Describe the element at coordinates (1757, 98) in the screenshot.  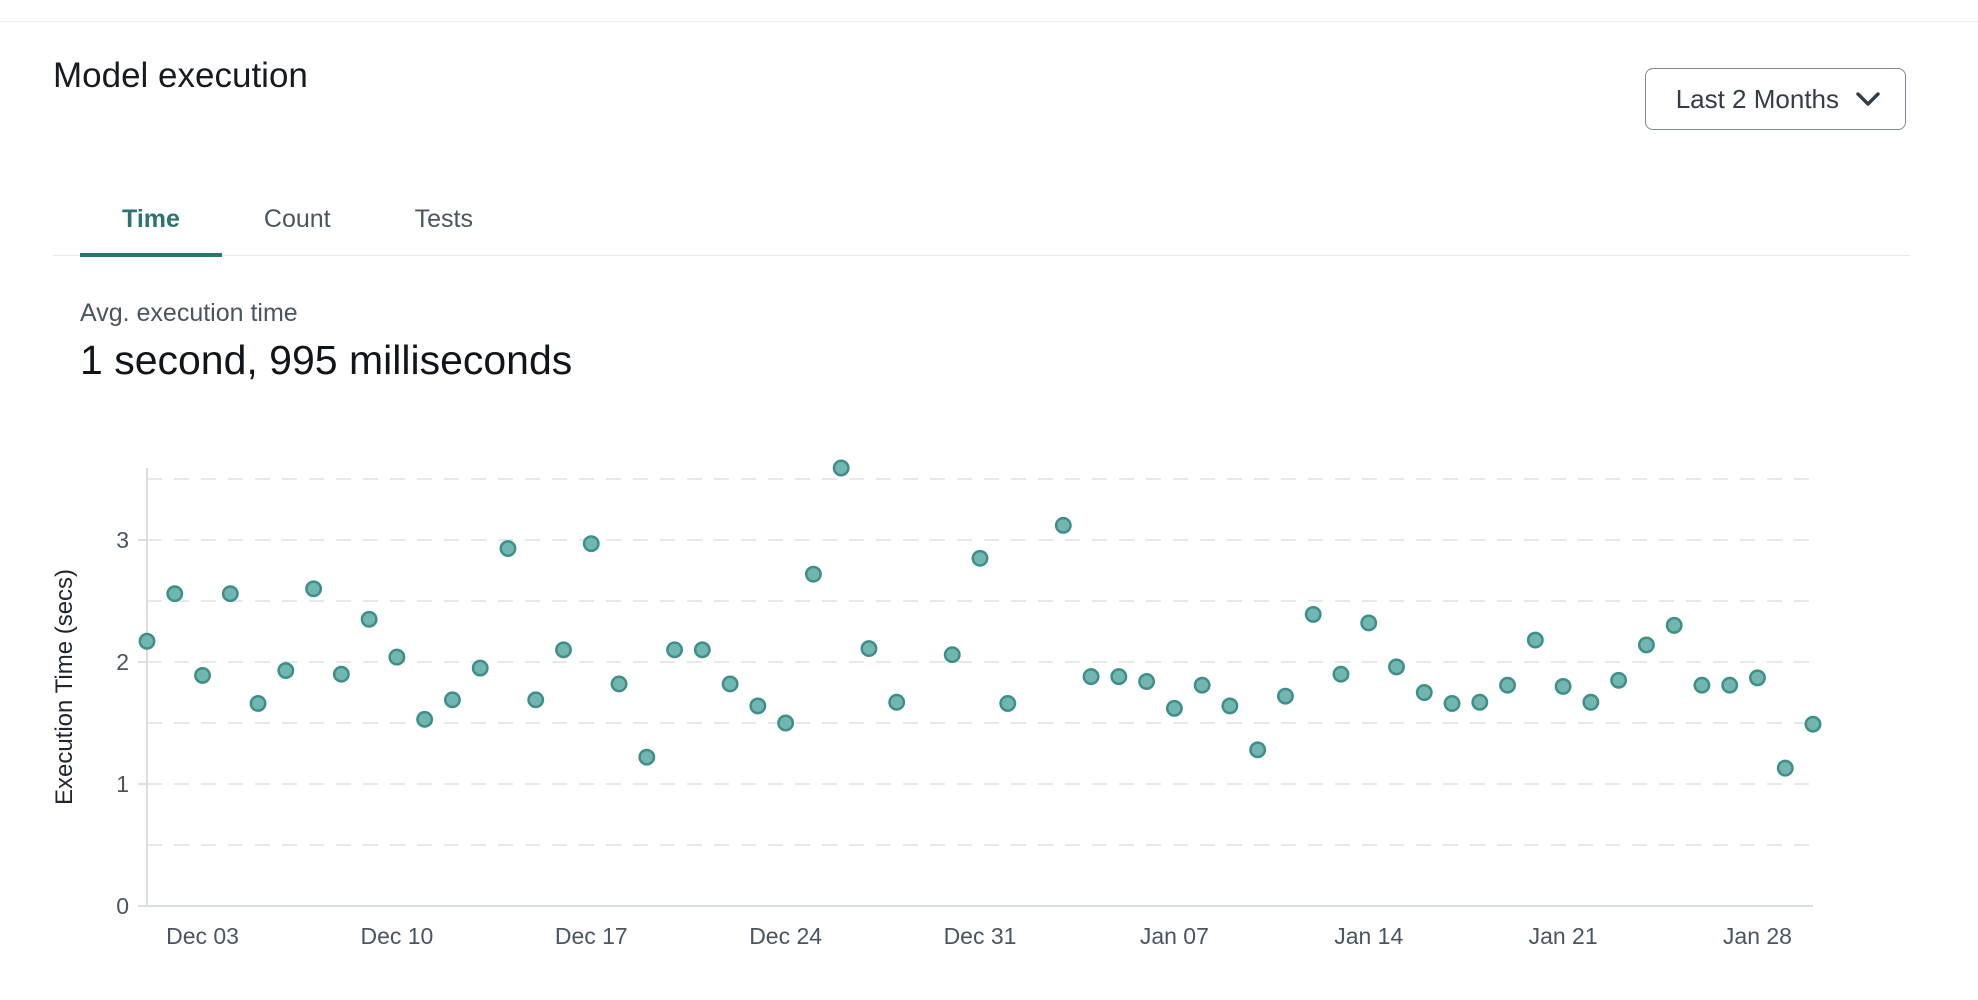
I see `date-range-dropdown-label: Last 2 Months` at that location.